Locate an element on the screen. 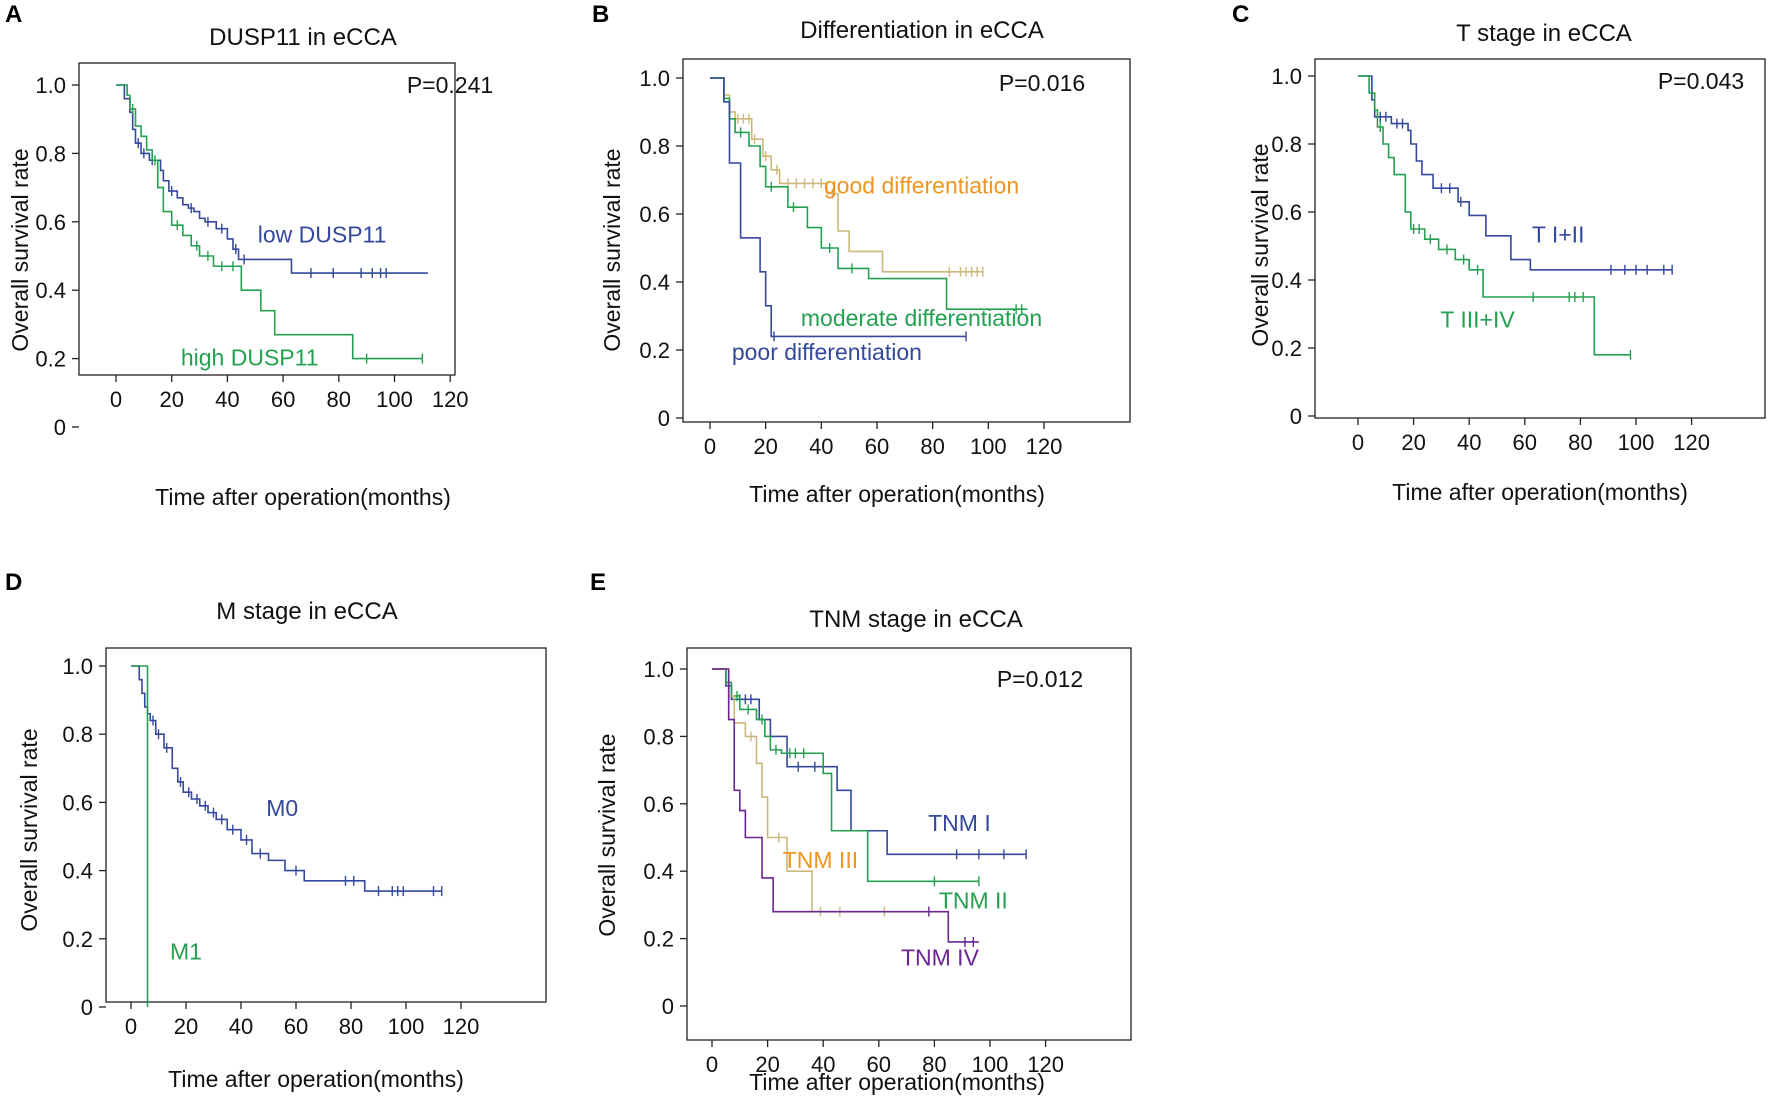  p-value: P=0.016 is located at coordinates (1042, 83).